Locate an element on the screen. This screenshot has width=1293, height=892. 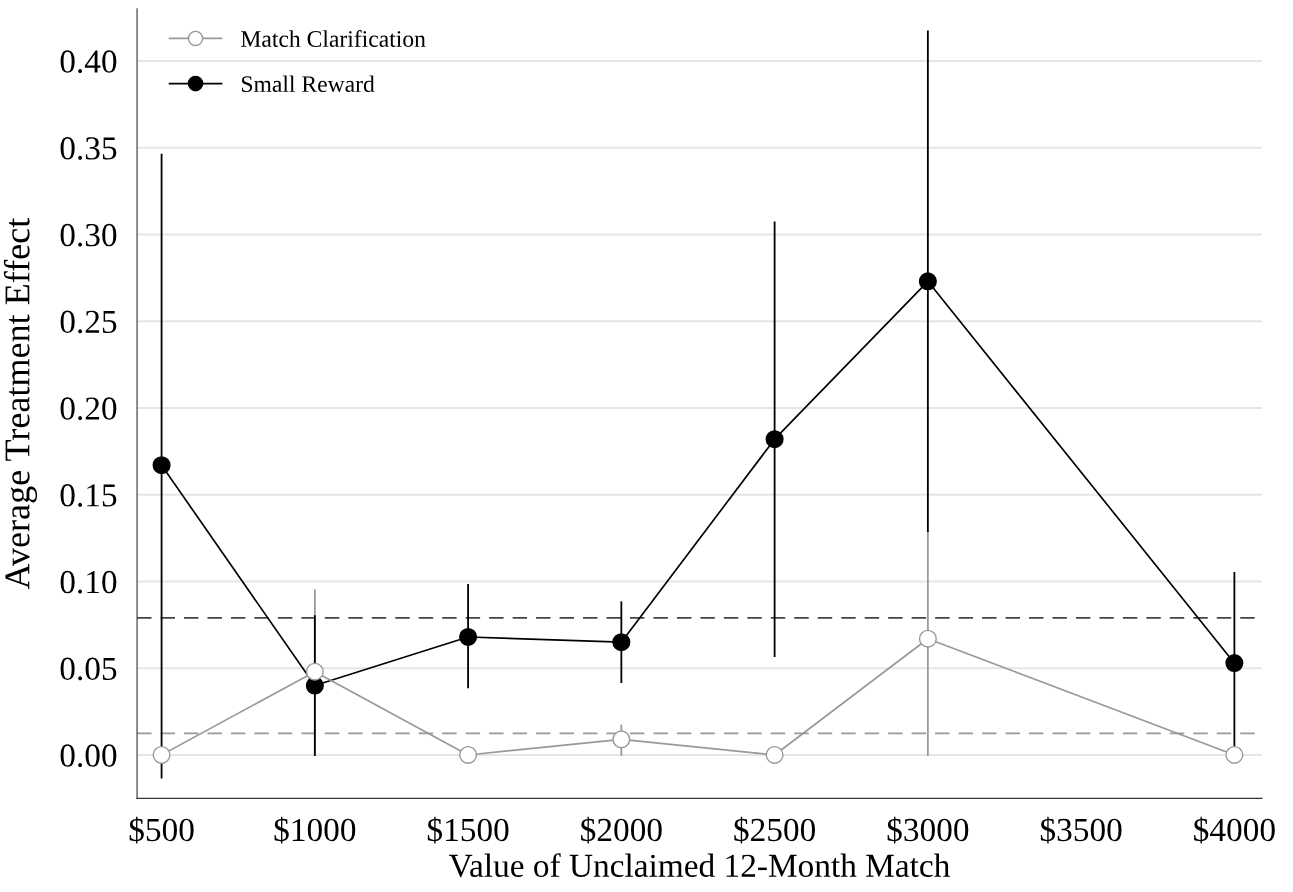
x-tick-label: $2500 is located at coordinates (775, 830).